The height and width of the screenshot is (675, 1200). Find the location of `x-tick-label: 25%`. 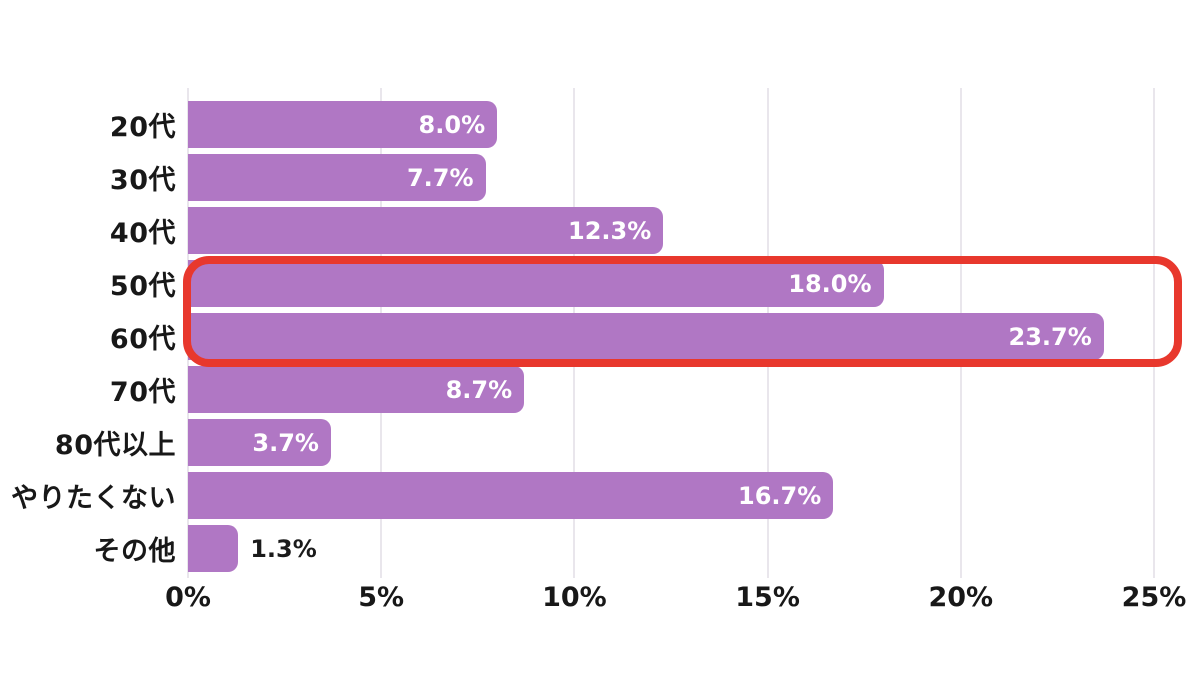

x-tick-label: 25% is located at coordinates (1154, 597).